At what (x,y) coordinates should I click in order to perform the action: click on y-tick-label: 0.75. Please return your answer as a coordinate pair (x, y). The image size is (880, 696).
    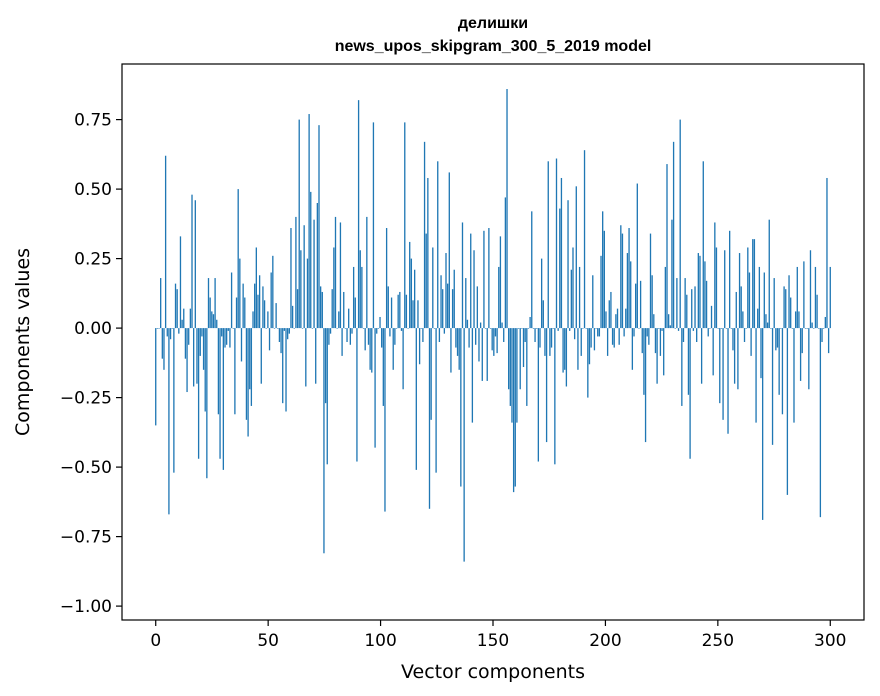
    Looking at the image, I should click on (93, 121).